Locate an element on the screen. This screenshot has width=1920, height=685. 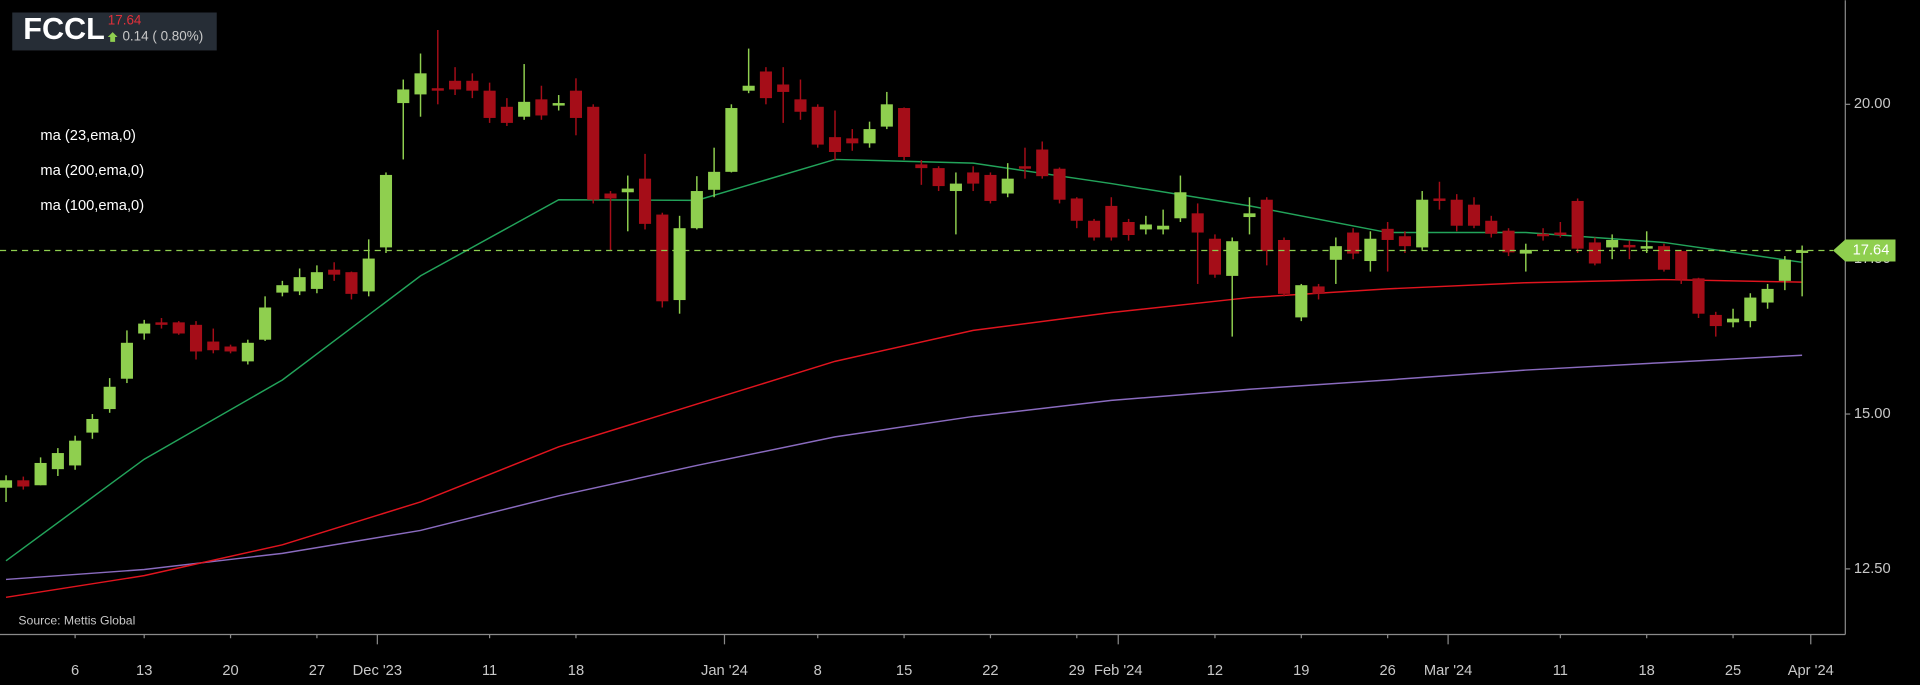
legend-entry: ma (23,ema,0) is located at coordinates (88, 136).